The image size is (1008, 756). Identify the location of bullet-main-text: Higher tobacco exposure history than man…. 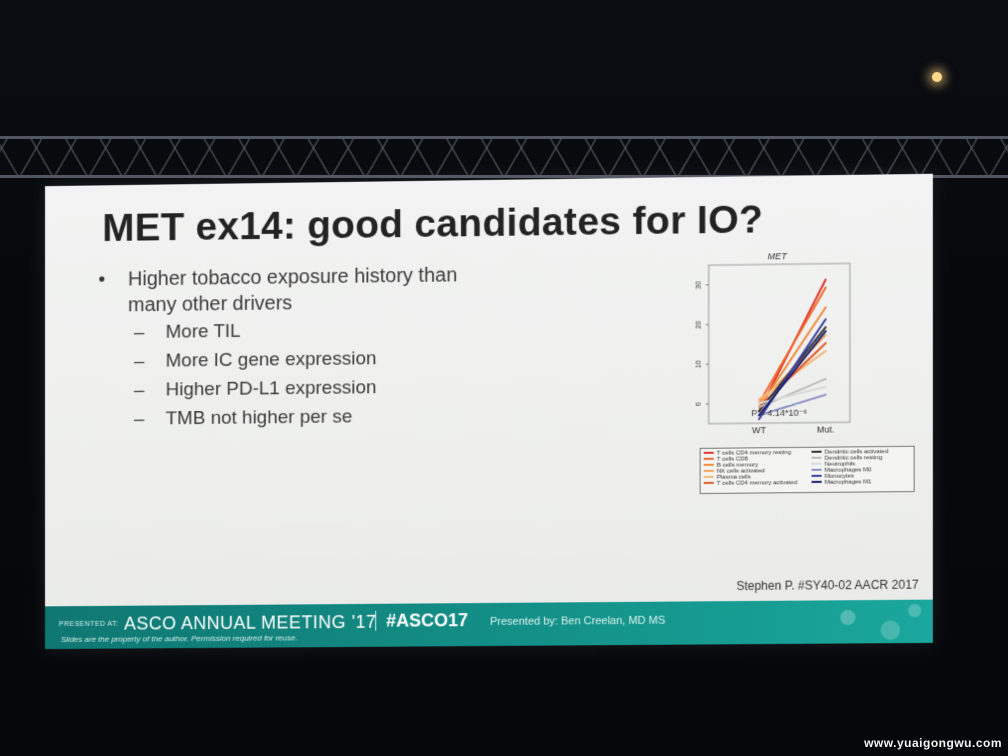
(307, 290).